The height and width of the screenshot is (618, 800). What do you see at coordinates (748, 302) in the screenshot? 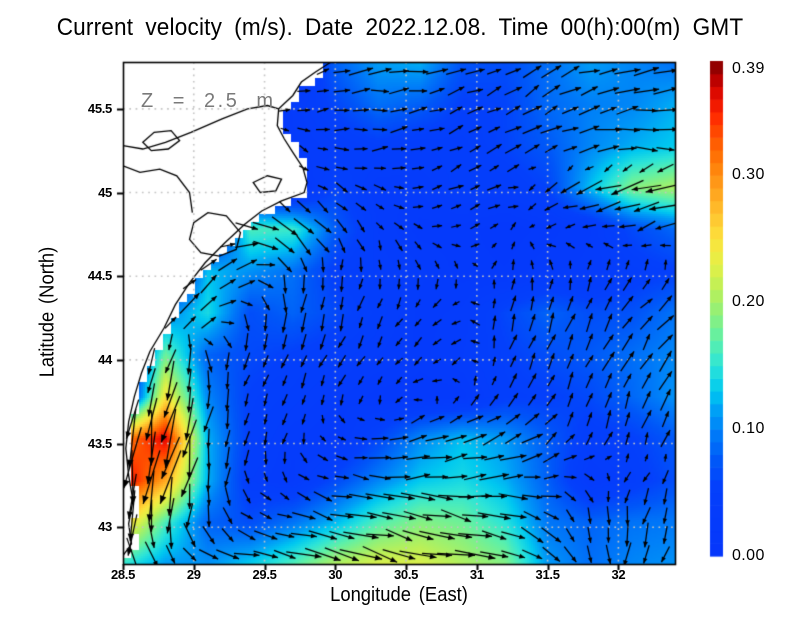
I see `colorbar-tick-label: 0.20` at bounding box center [748, 302].